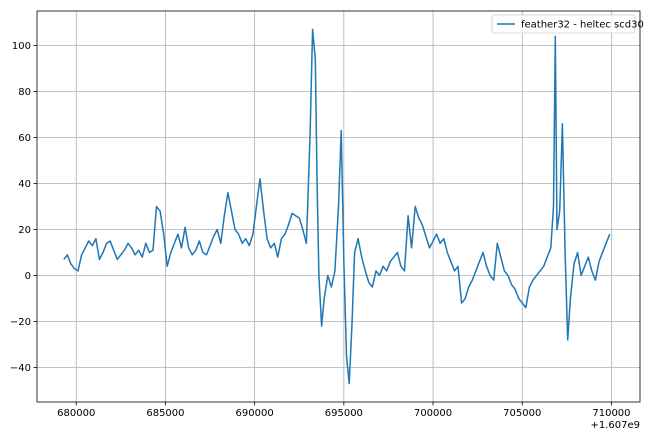  I want to click on x-tick-label: 680000, so click(76, 413).